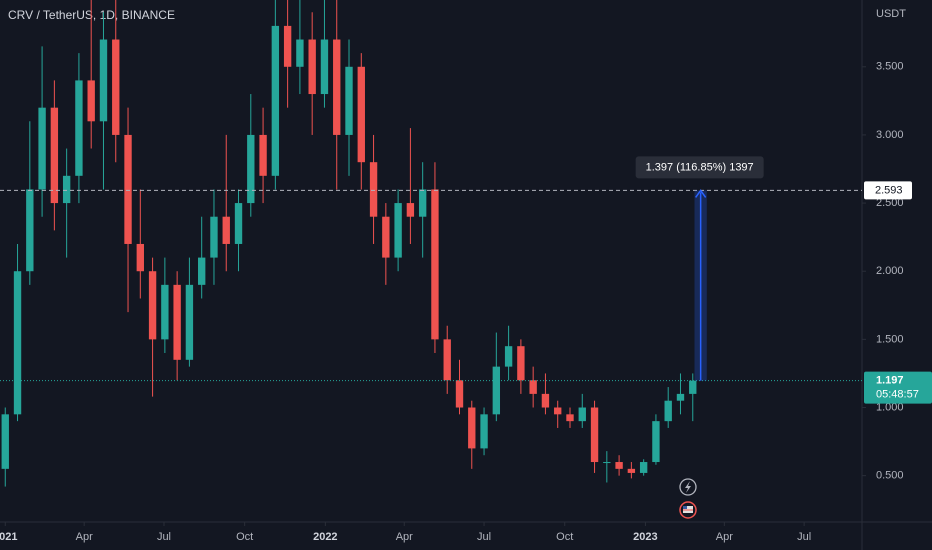 The image size is (932, 550). I want to click on target-price-tag, so click(888, 190).